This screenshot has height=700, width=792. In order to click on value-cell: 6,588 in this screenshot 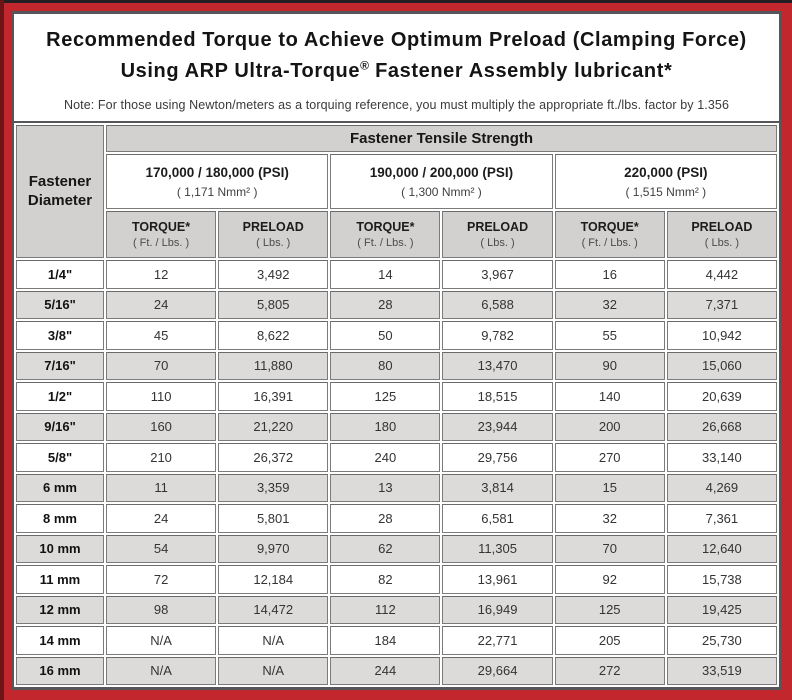, I will do `click(497, 304)`.